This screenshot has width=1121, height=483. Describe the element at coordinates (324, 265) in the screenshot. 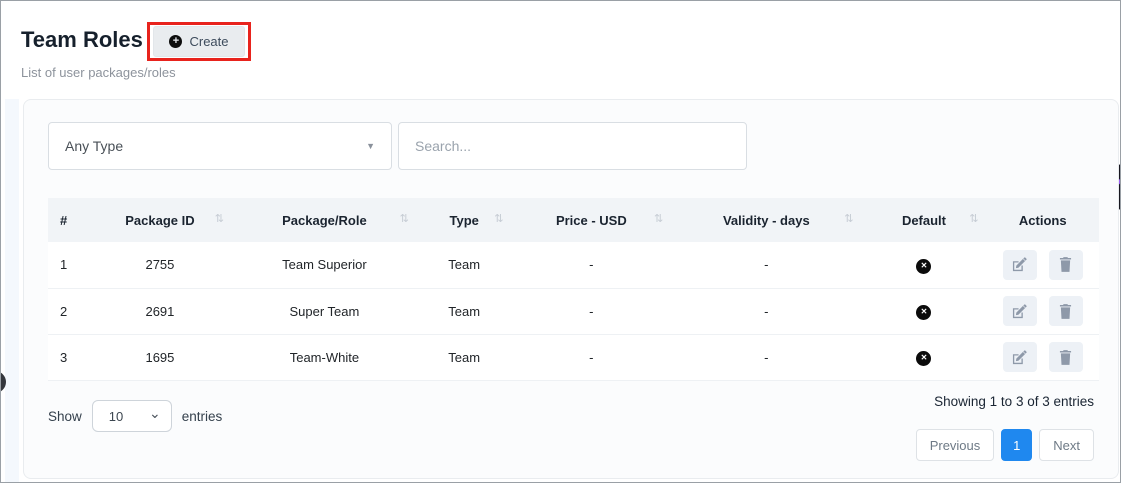

I see `cell-package-role: Team Superior` at that location.